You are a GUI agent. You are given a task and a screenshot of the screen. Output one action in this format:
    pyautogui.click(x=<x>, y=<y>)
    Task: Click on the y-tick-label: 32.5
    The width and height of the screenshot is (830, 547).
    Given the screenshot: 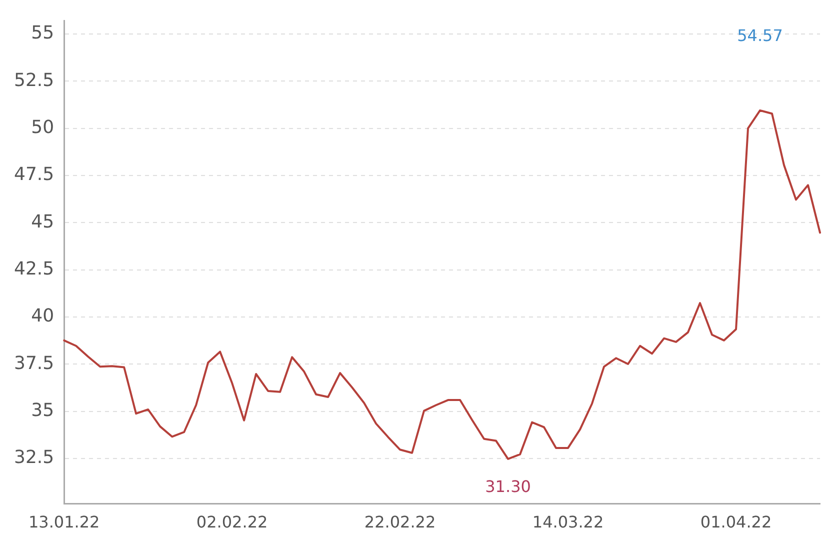 What is the action you would take?
    pyautogui.click(x=34, y=457)
    